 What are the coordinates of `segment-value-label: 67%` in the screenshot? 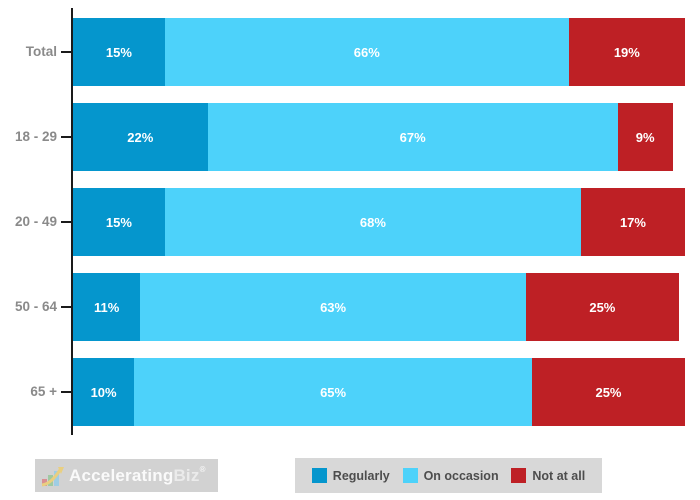 It's located at (412, 137).